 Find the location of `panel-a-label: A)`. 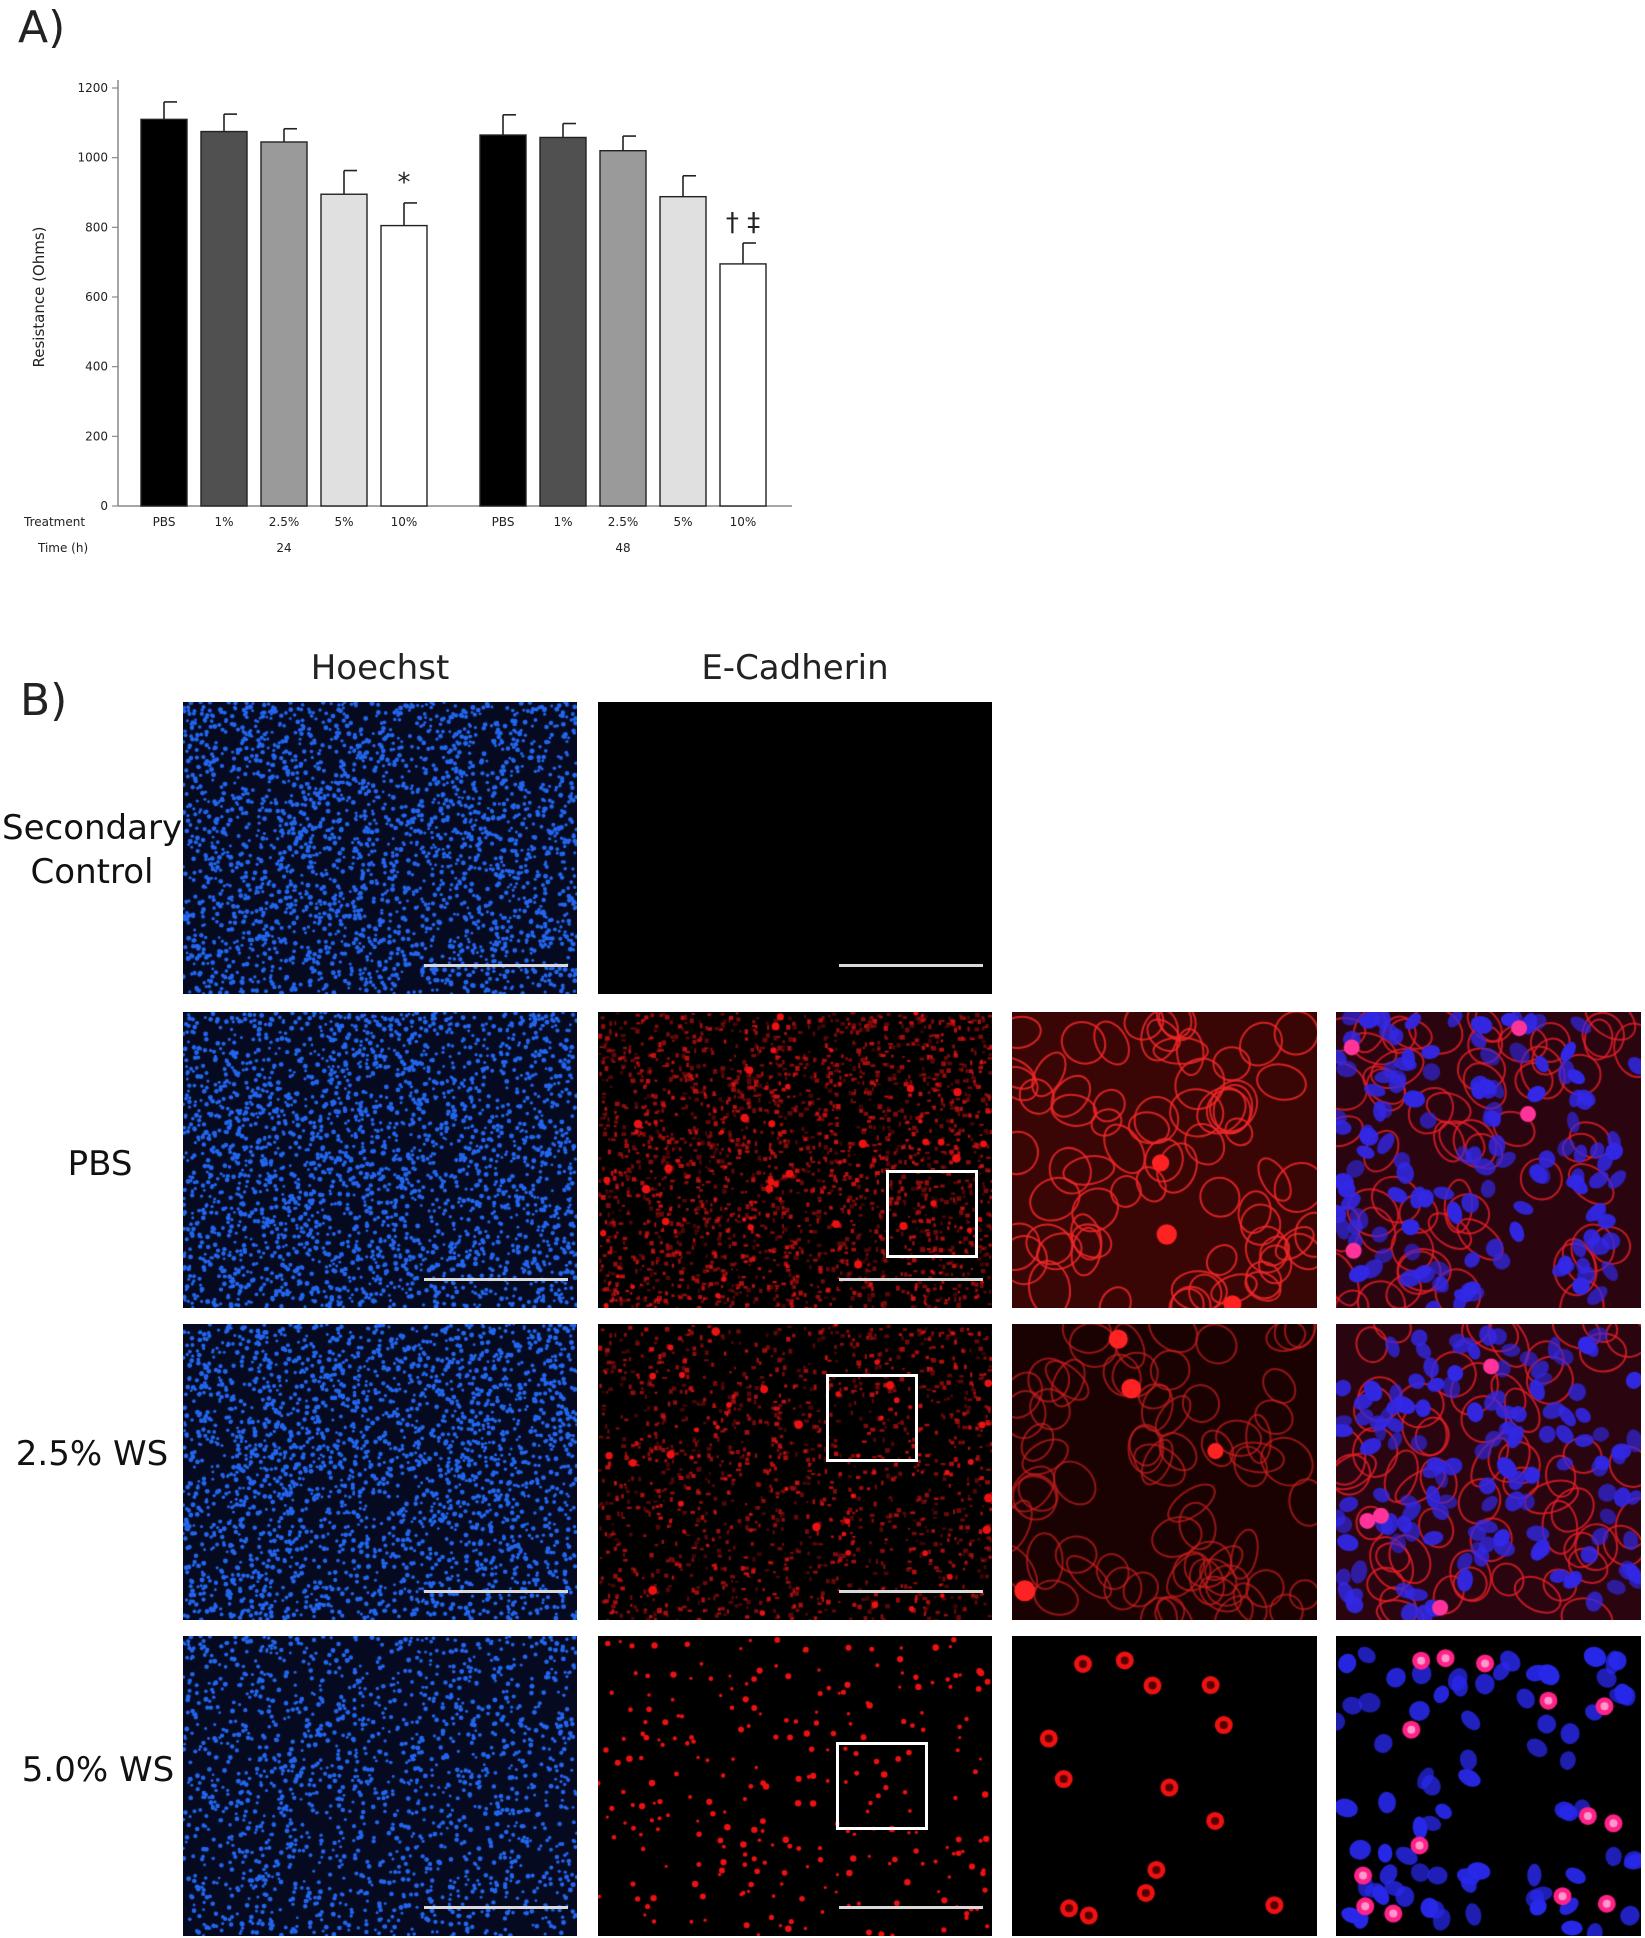

panel-a-label: A) is located at coordinates (42, 27).